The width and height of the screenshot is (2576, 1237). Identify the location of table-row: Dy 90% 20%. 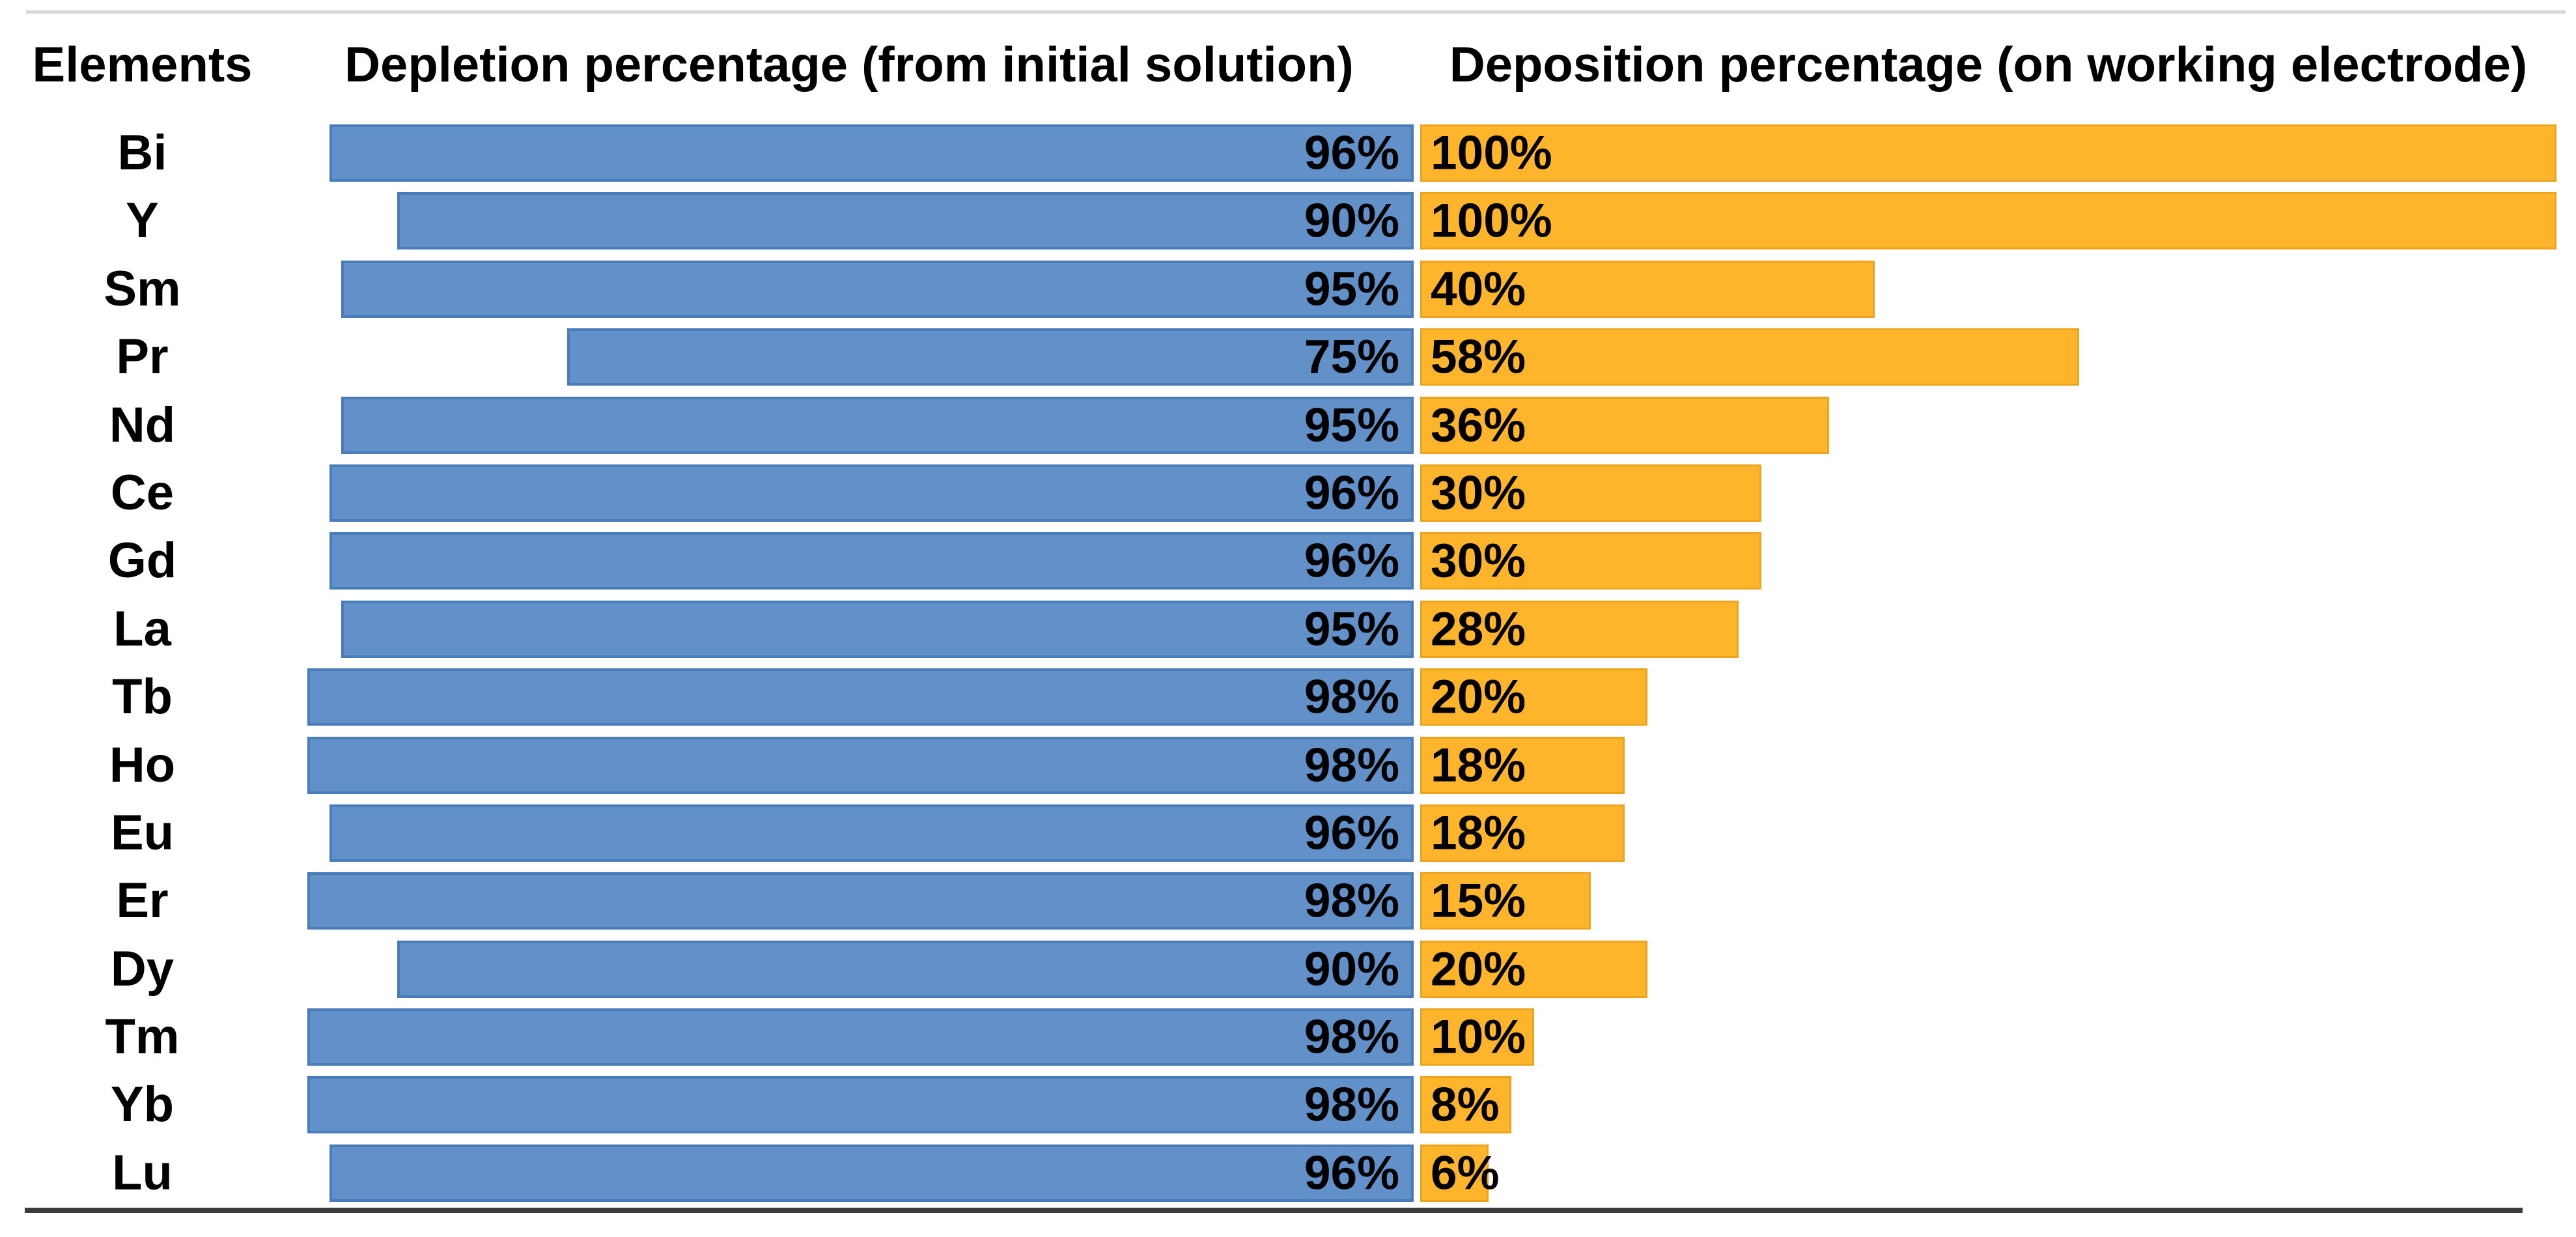
(1282, 969).